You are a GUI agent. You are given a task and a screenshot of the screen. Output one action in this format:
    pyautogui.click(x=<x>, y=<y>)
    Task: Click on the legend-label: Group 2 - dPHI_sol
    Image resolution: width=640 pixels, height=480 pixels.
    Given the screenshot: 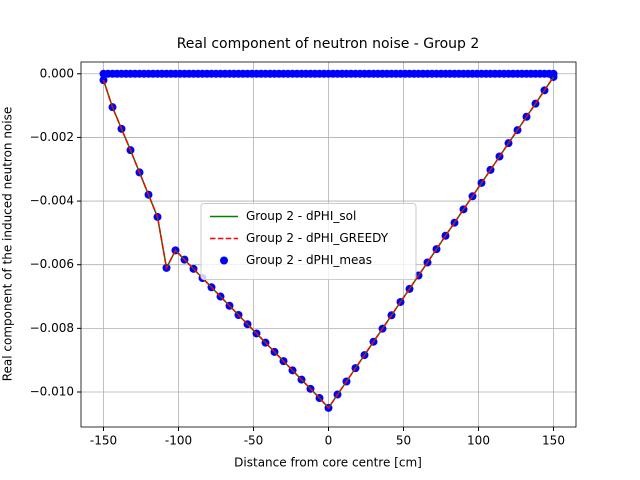 What is the action you would take?
    pyautogui.click(x=301, y=216)
    